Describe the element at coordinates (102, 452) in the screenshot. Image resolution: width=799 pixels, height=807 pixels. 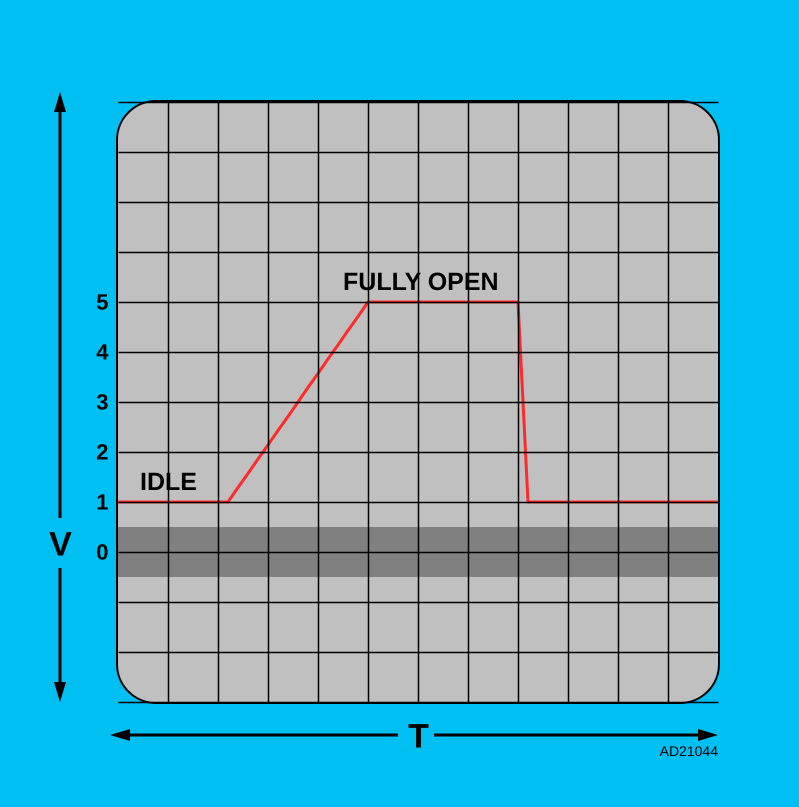
I see `y-tick-label: 2` at that location.